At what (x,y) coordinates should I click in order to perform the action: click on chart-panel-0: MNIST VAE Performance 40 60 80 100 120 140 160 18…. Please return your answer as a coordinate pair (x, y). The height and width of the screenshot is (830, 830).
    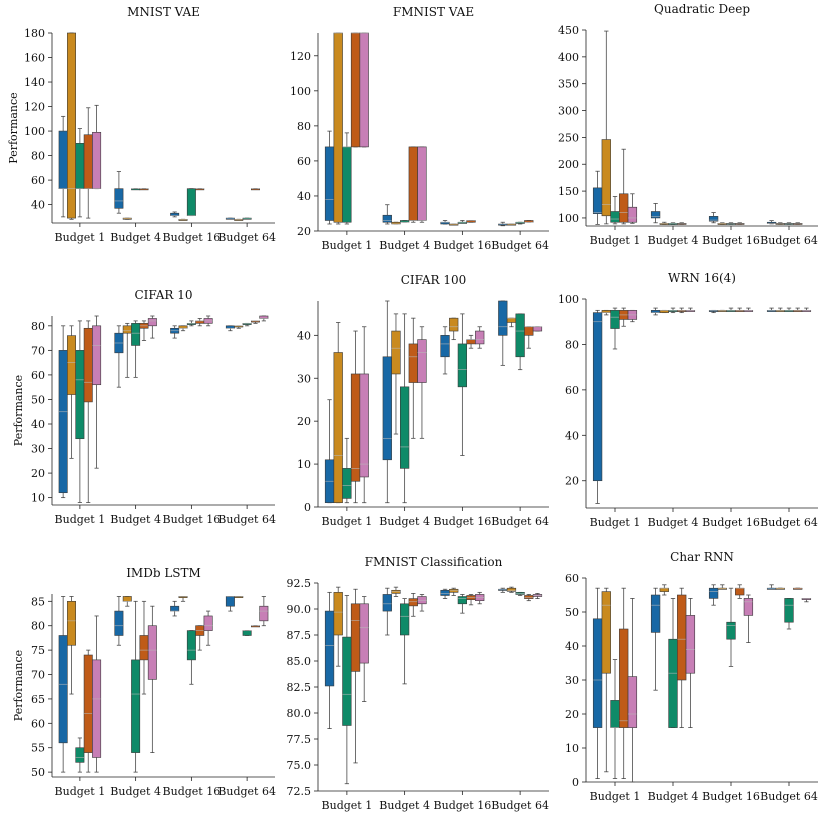
    Looking at the image, I should click on (141, 124).